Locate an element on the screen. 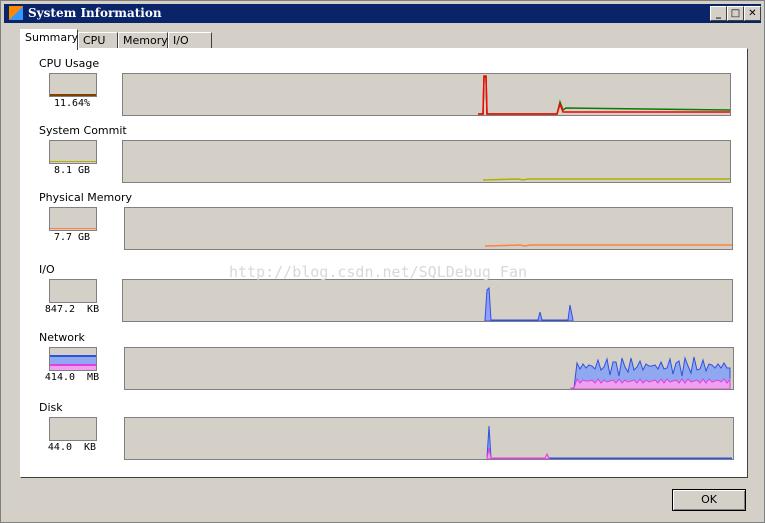 The image size is (765, 523). ok-button: OK is located at coordinates (709, 500).